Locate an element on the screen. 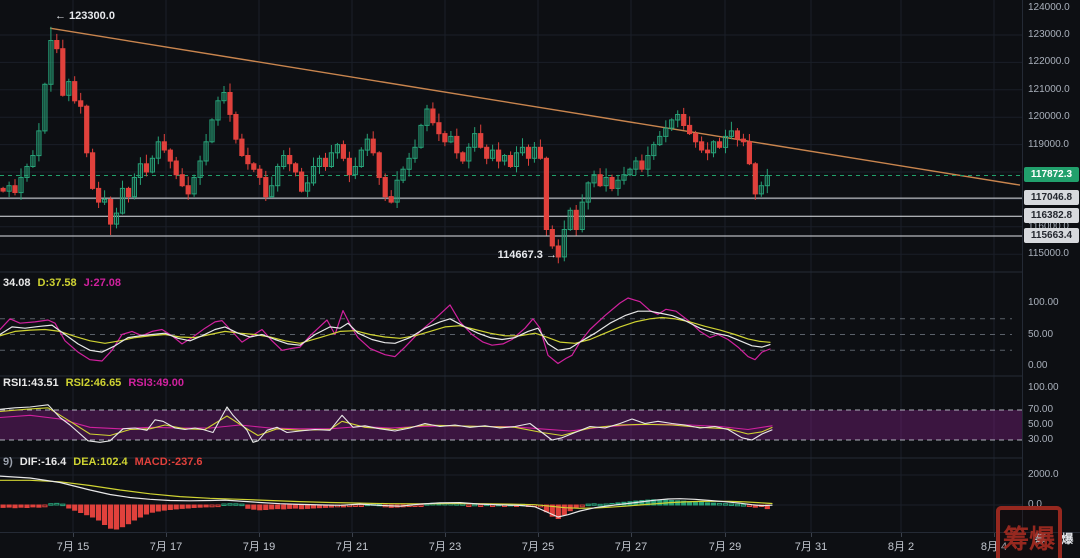 This screenshot has height=558, width=1080. kdj-axis-label: 0.00 is located at coordinates (1038, 365).